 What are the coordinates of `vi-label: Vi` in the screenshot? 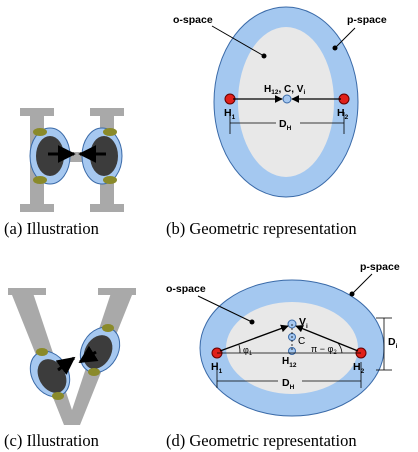 It's located at (303, 323).